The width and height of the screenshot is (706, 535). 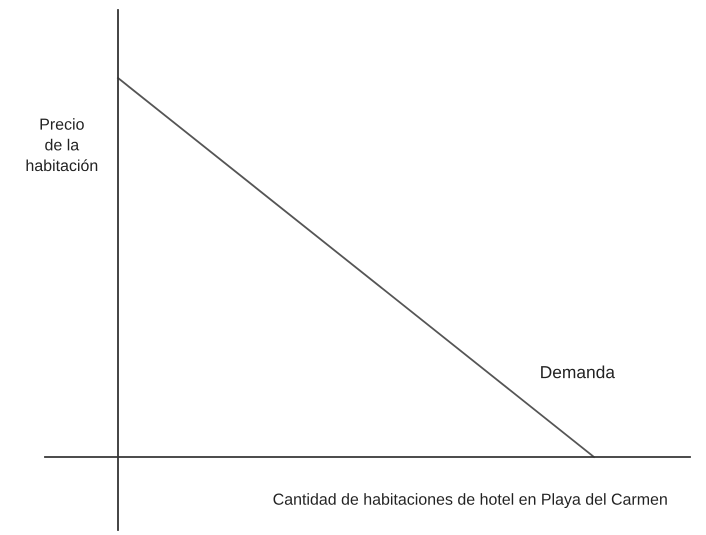 I want to click on series-label: Demanda, so click(x=578, y=372).